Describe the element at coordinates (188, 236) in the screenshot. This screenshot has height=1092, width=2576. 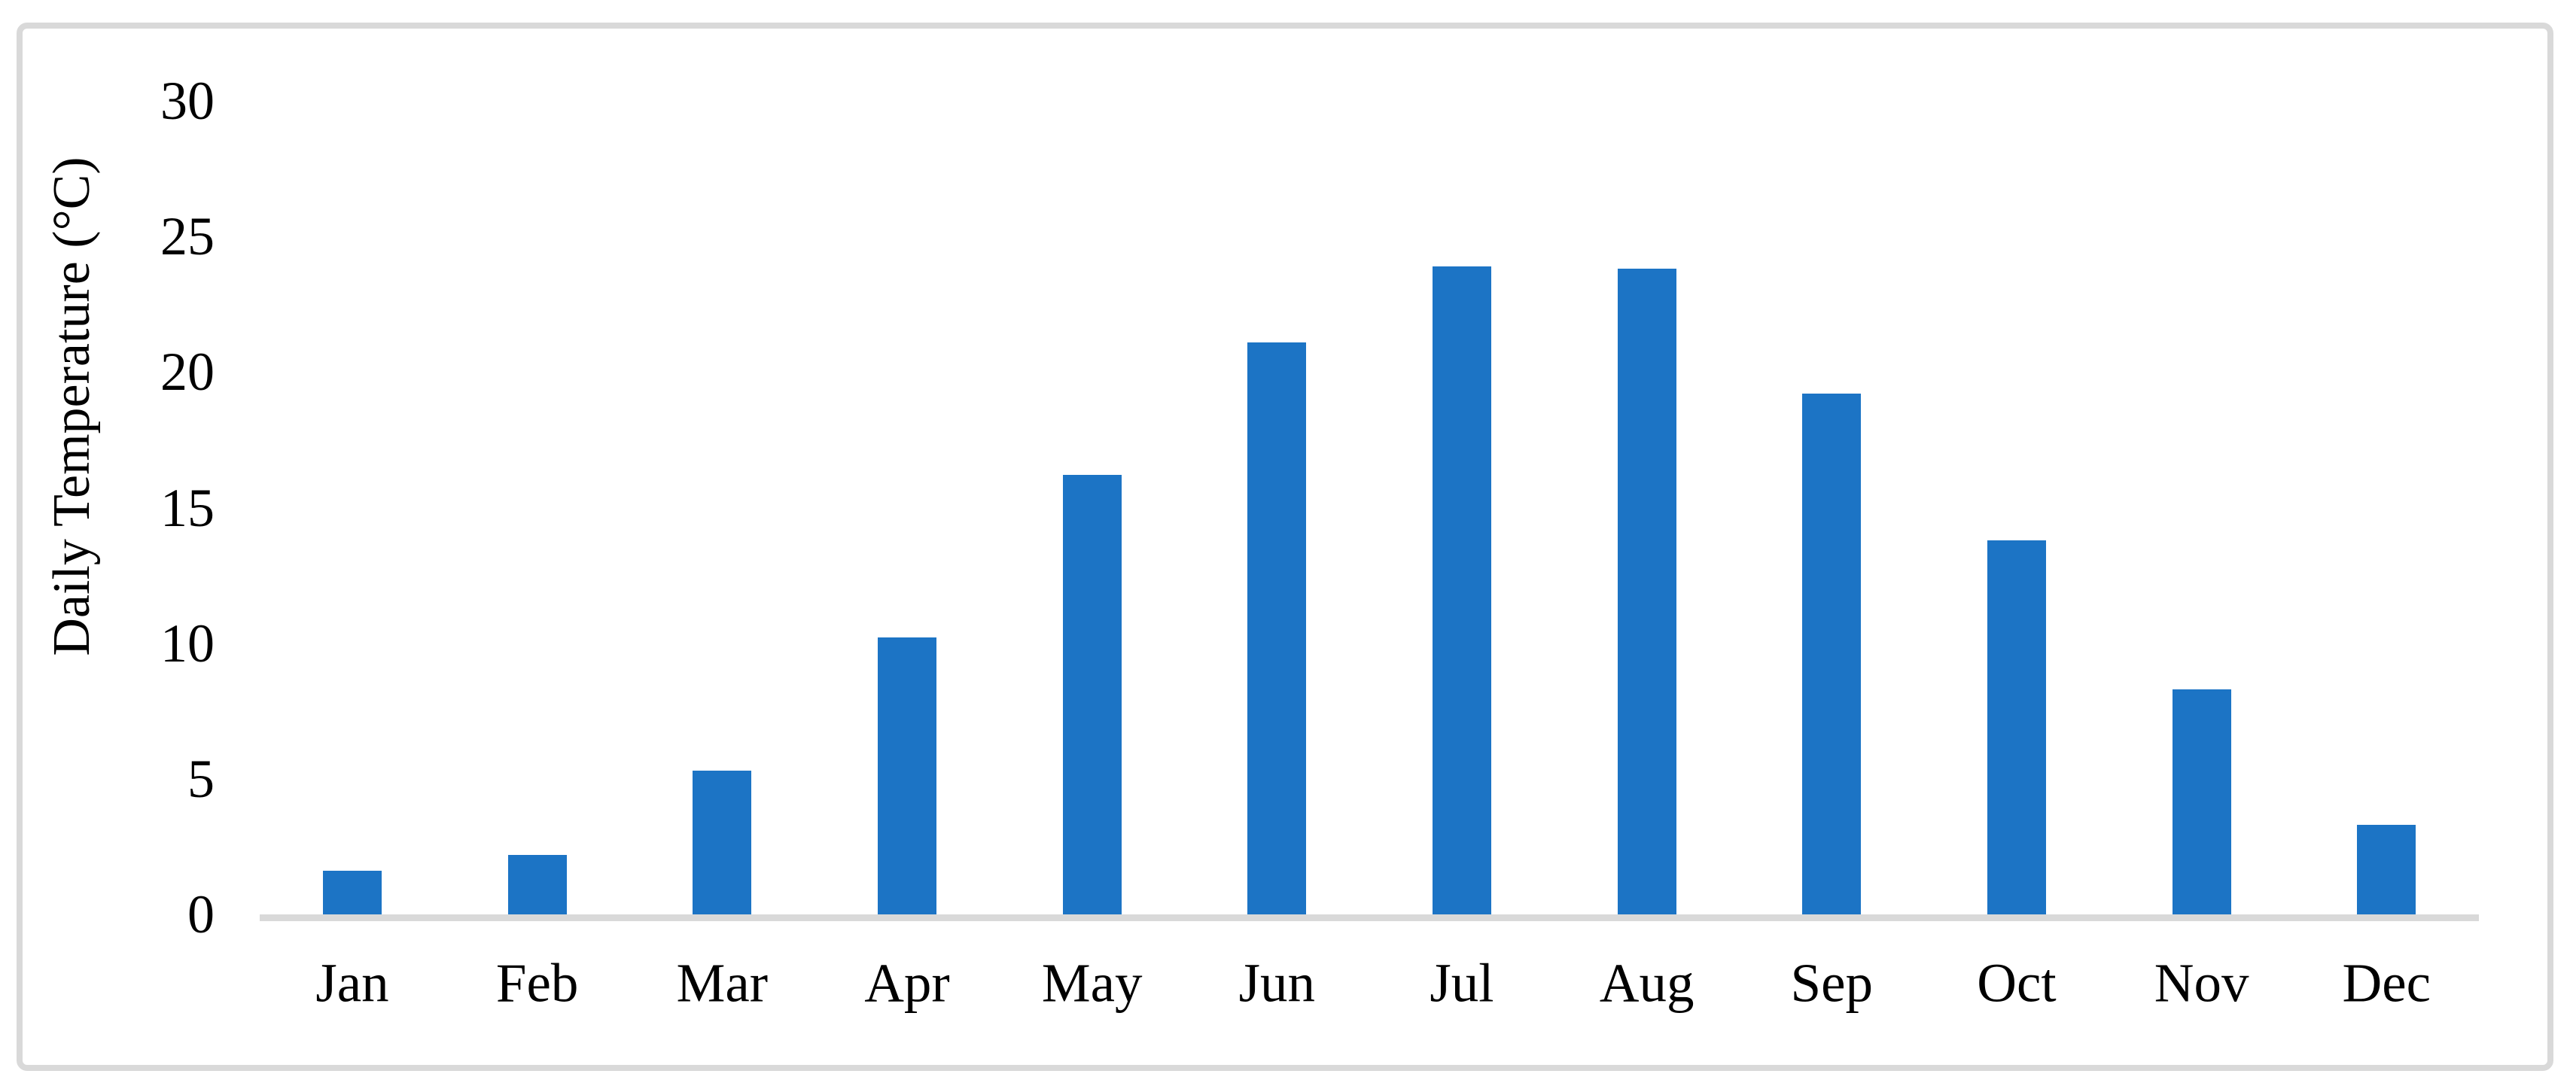
I see `y-tick-label-25: 25` at that location.